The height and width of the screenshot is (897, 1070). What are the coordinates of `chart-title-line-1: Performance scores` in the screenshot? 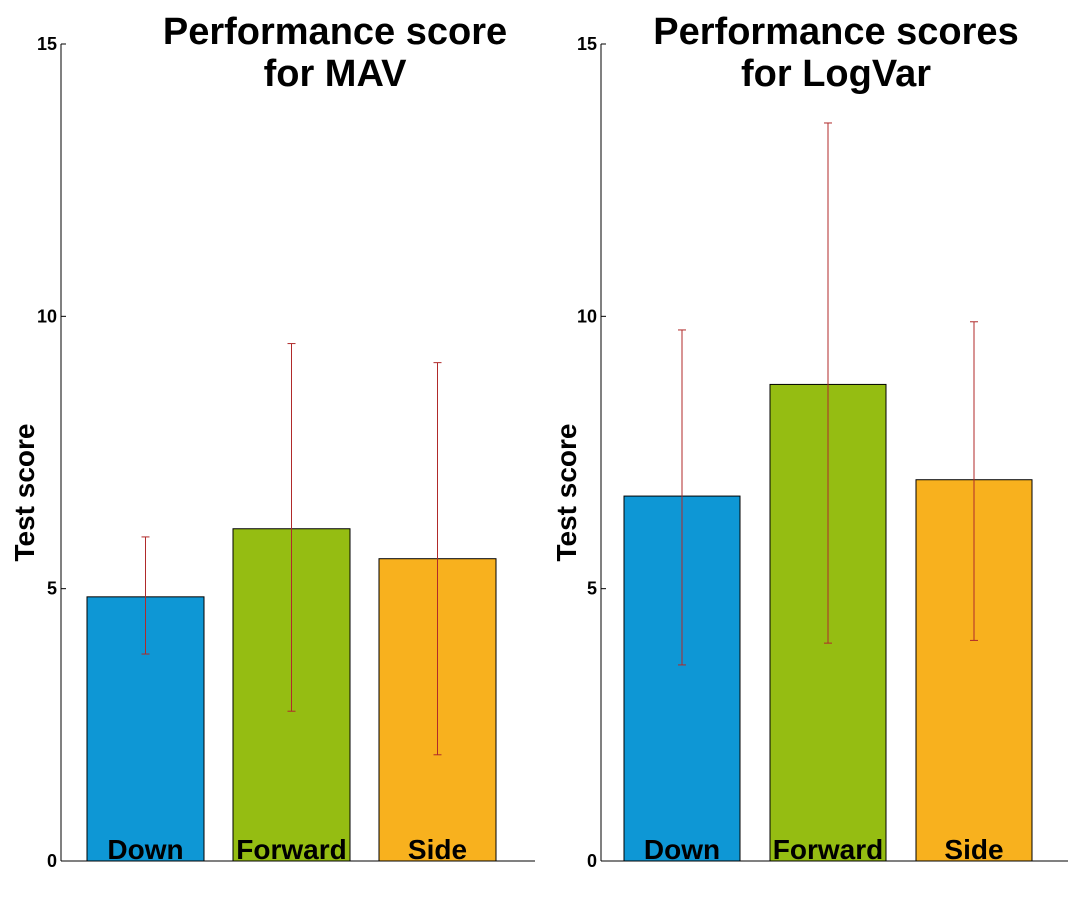 It's located at (835, 32).